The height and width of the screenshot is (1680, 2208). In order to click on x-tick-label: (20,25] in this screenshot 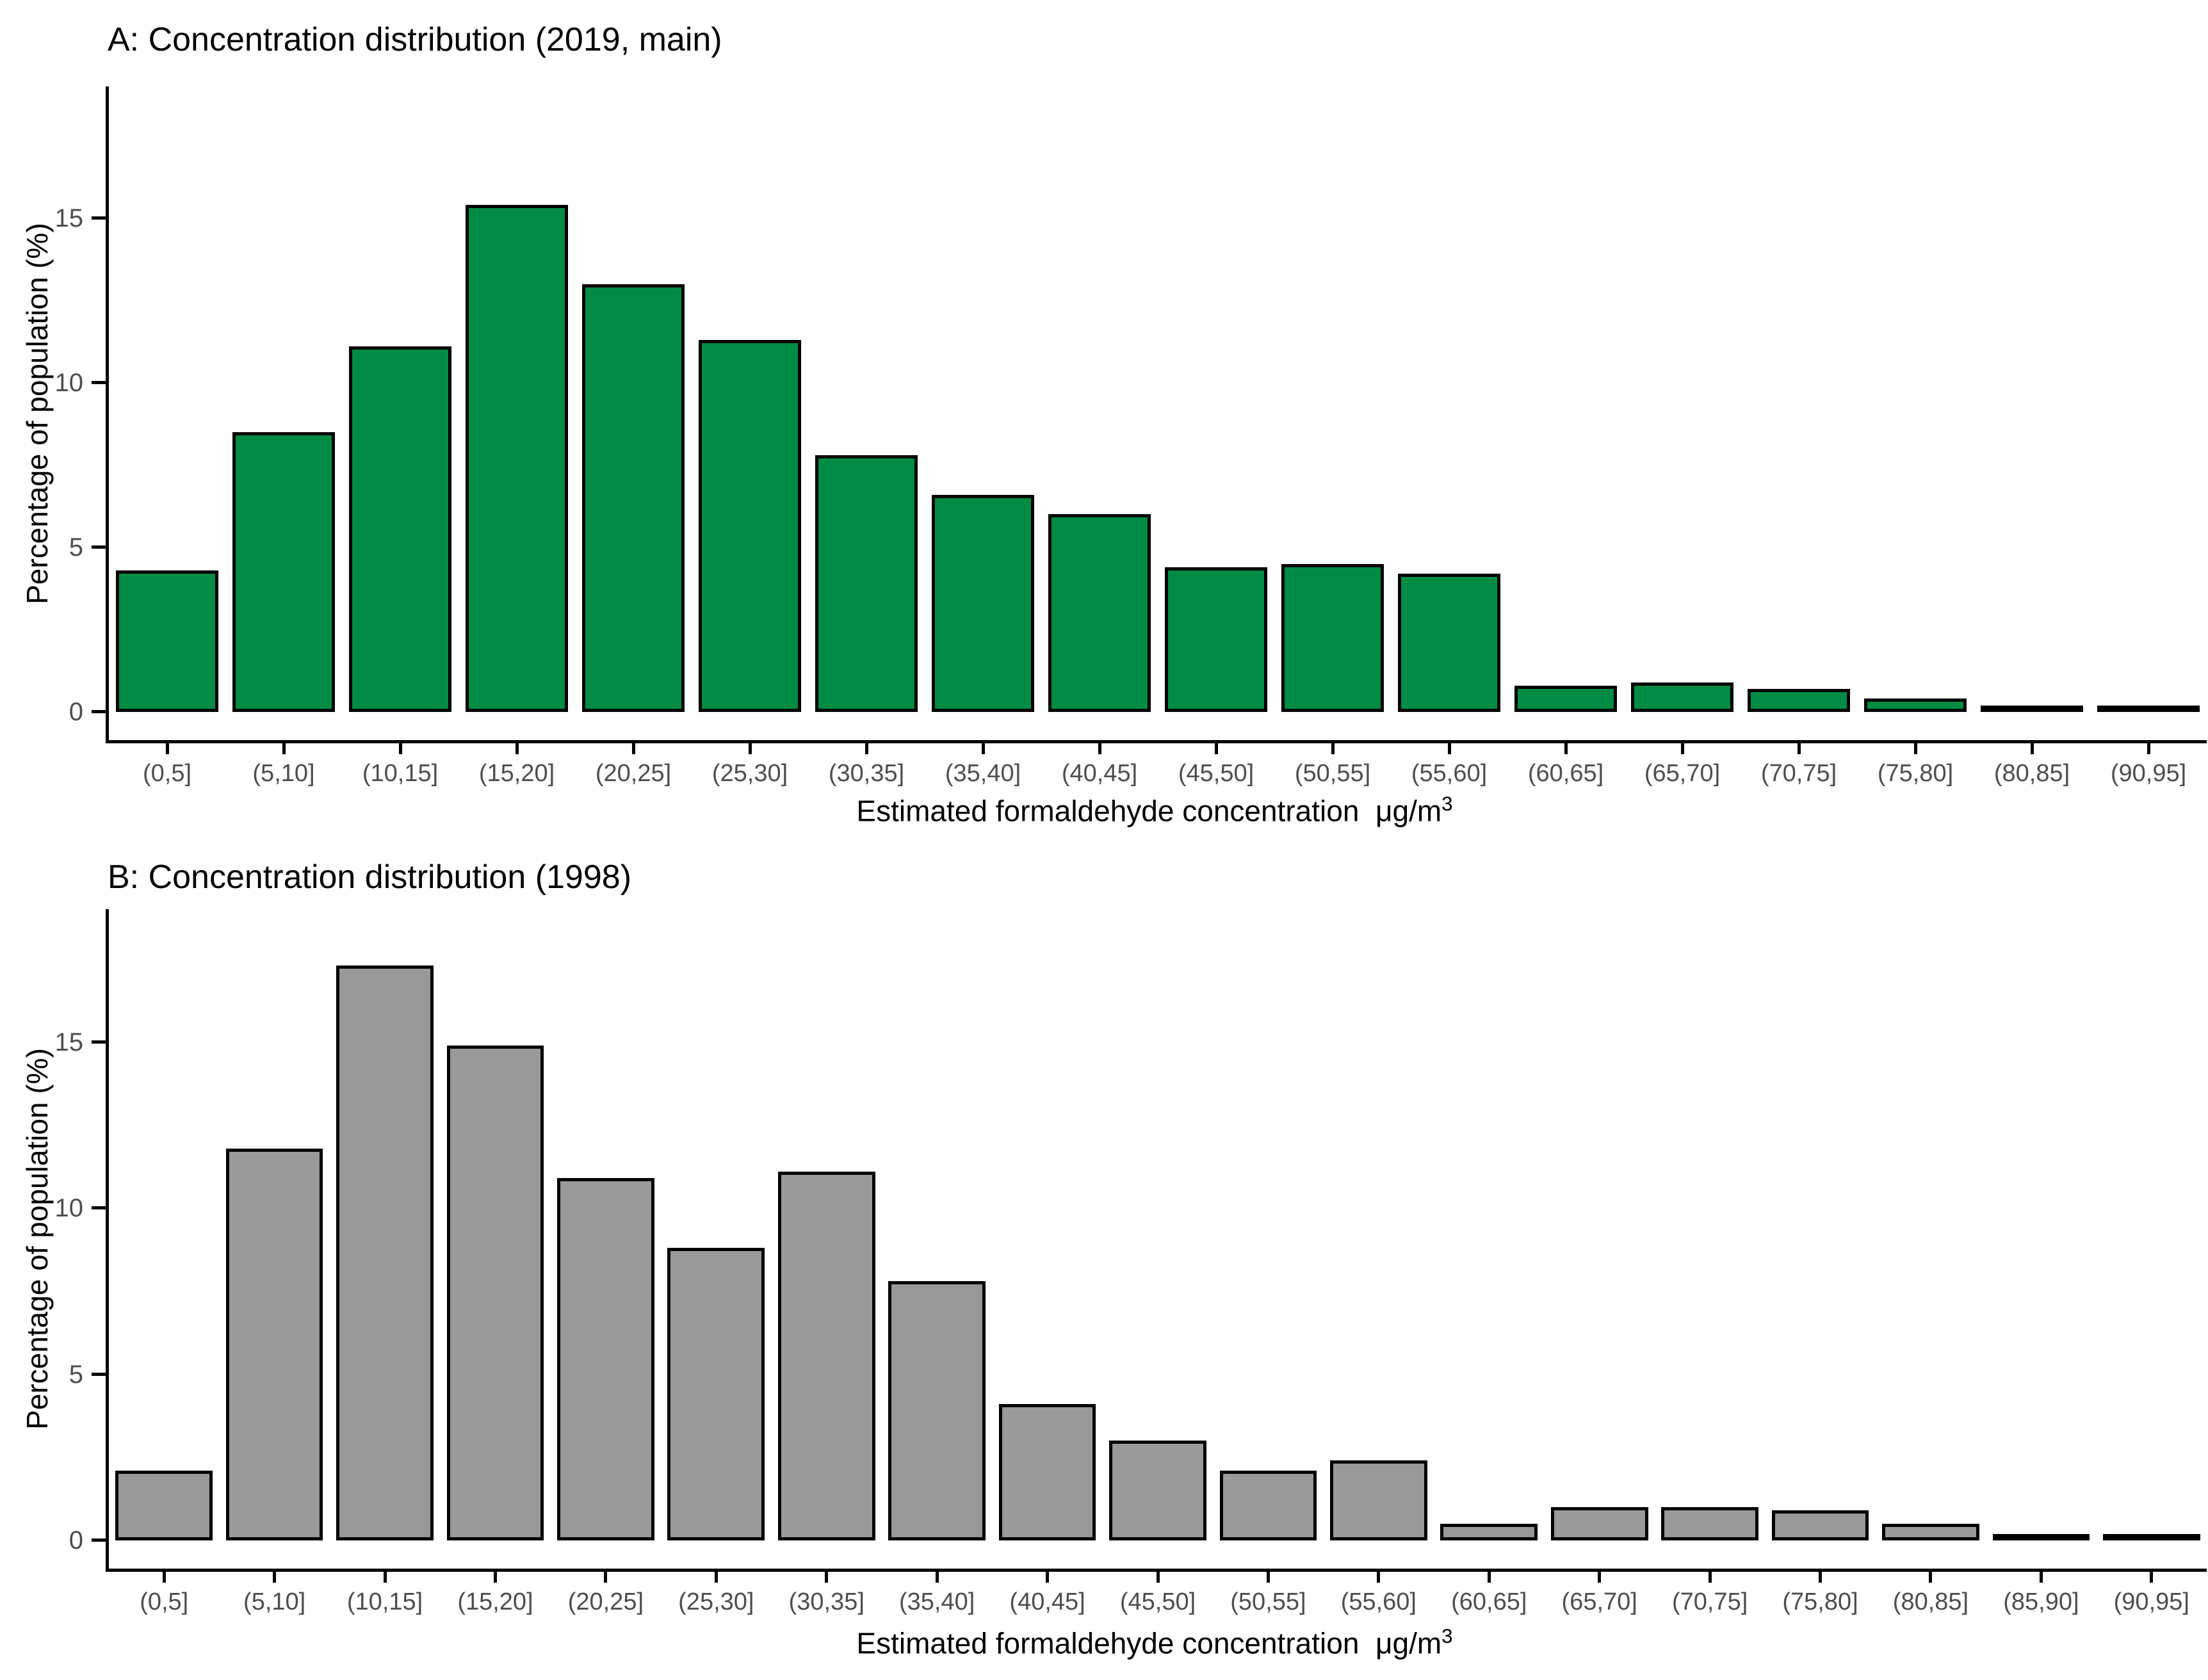, I will do `click(605, 1602)`.